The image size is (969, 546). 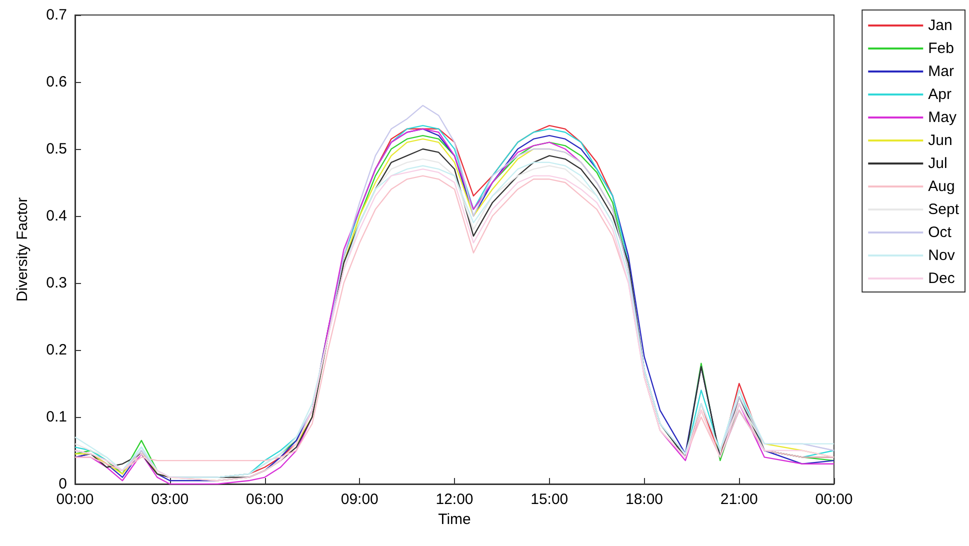 I want to click on x-tick-label: 06:00, so click(x=265, y=499).